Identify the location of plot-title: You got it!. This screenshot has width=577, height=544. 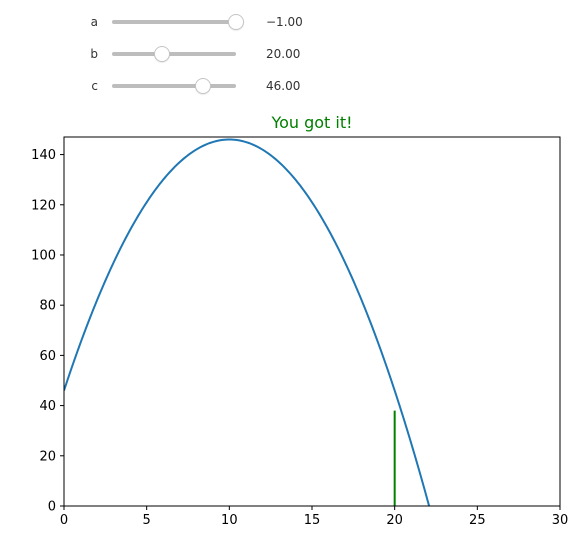
(311, 122).